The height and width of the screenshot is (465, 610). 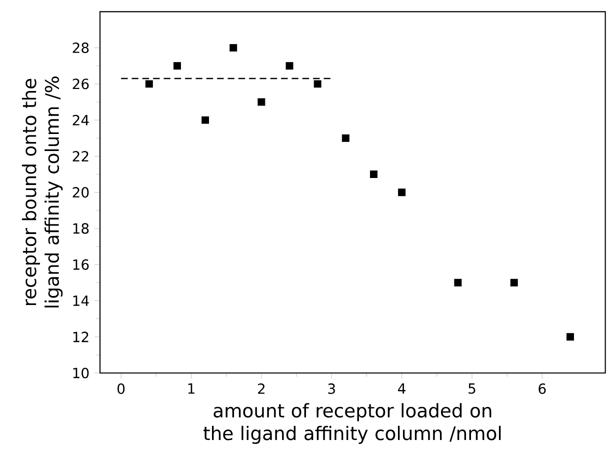 I want to click on x-tick-label: 3, so click(x=331, y=388).